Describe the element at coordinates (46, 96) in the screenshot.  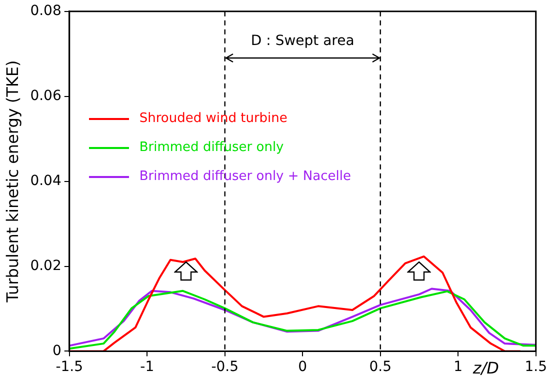
I see `y-tick-label: 0.06` at that location.